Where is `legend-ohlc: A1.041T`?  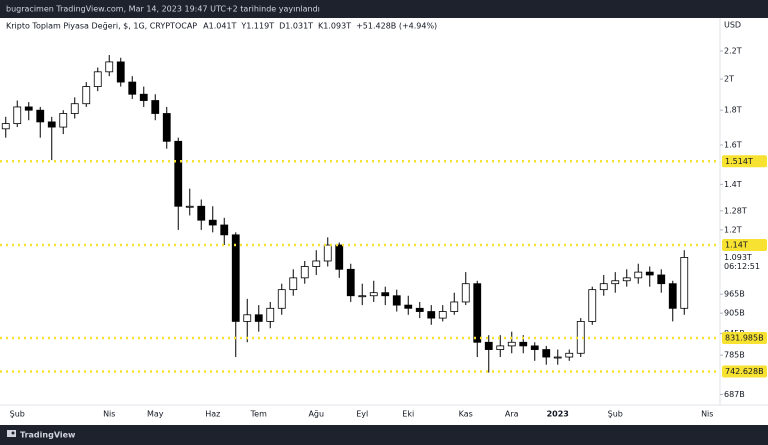
legend-ohlc: A1.041T is located at coordinates (219, 26).